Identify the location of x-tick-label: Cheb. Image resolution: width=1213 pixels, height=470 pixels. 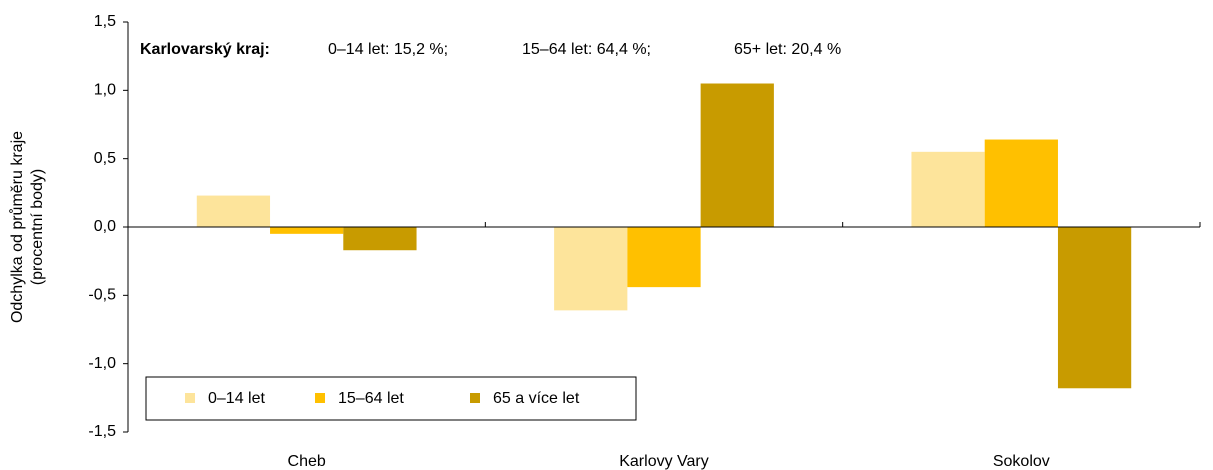
(307, 461).